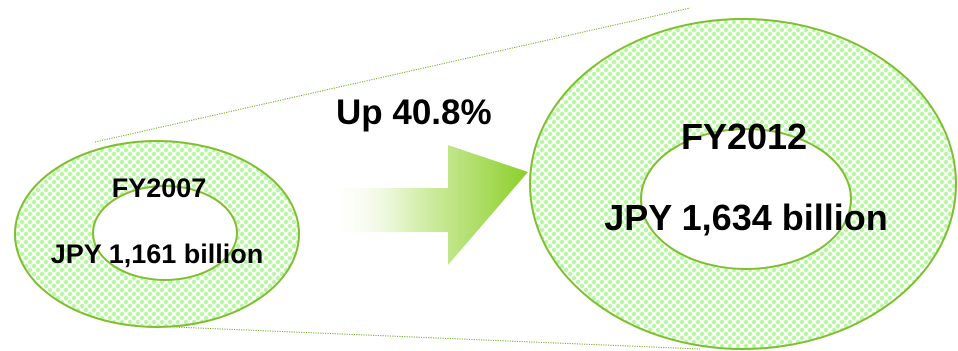  What do you see at coordinates (414, 112) in the screenshot?
I see `growth-label: Up 40.8%` at bounding box center [414, 112].